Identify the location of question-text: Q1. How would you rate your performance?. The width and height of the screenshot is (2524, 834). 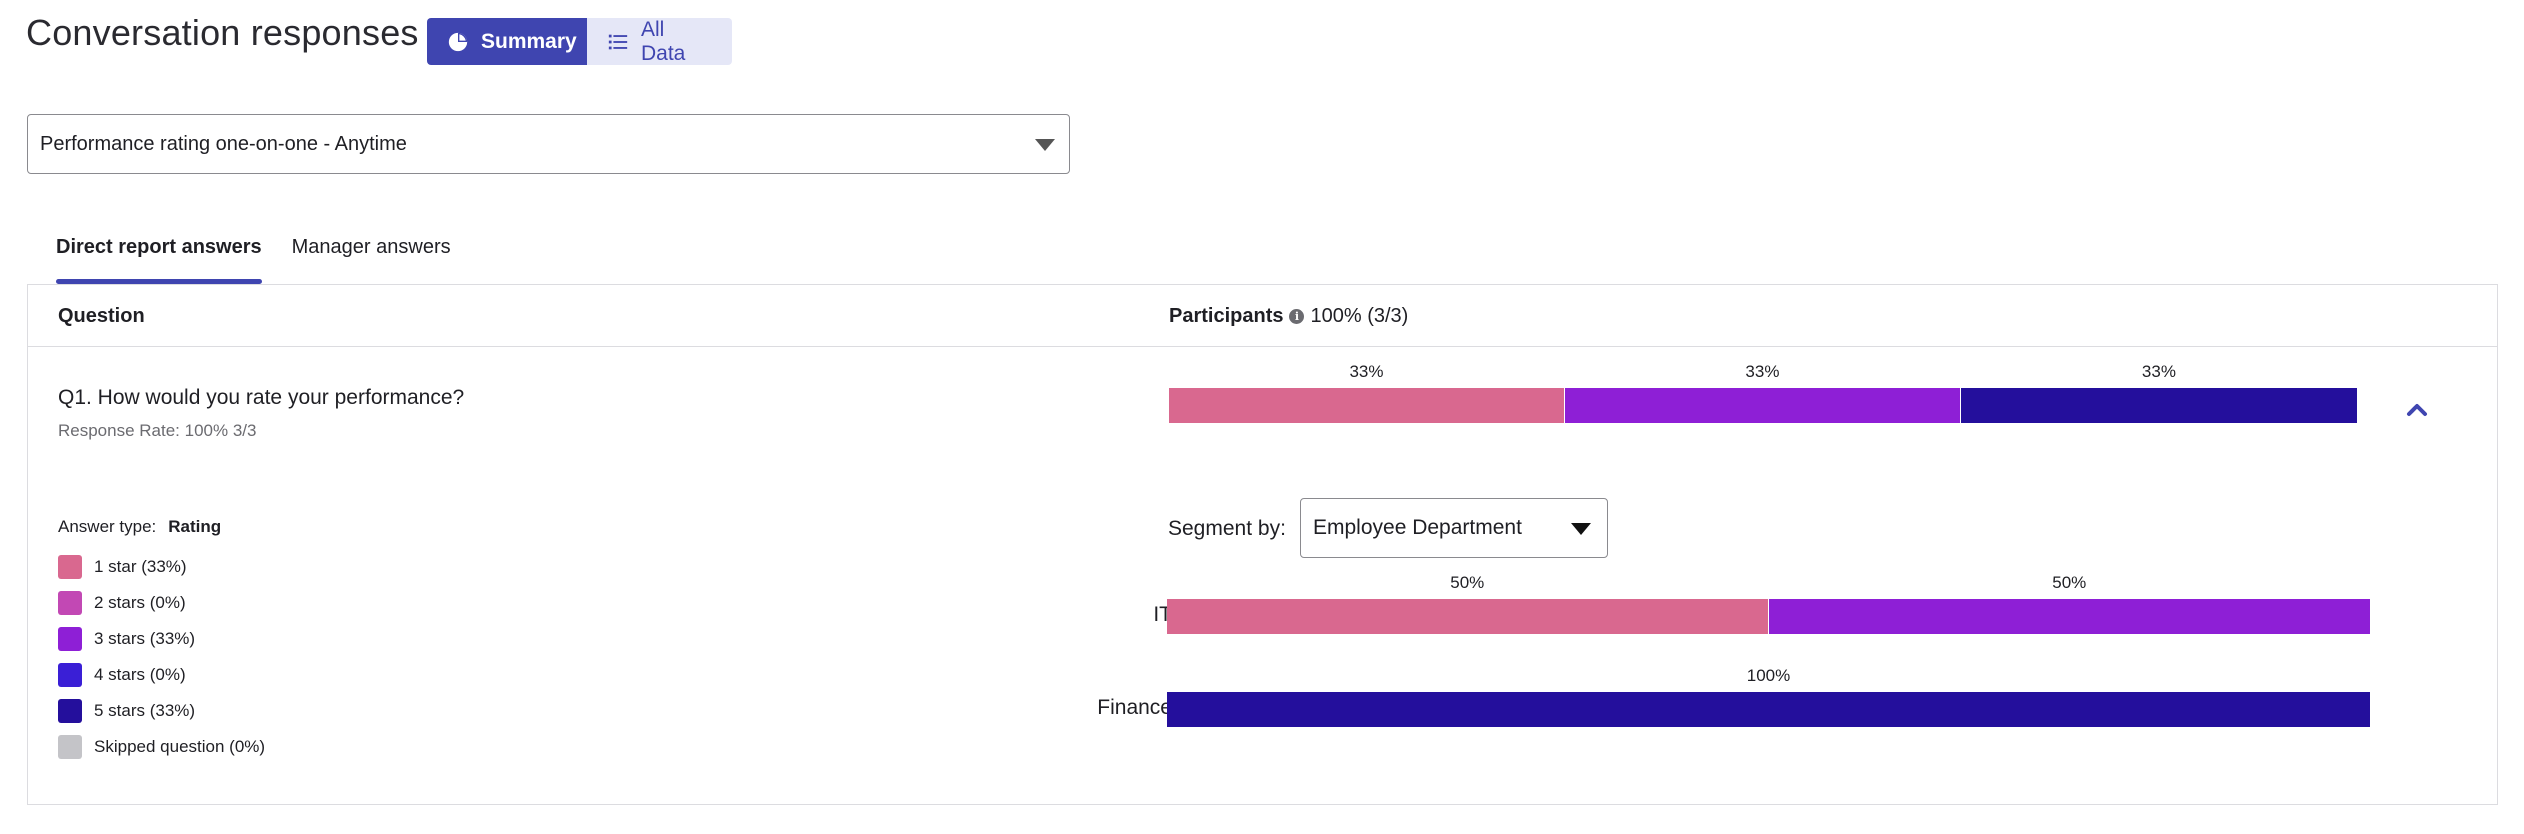
(261, 397).